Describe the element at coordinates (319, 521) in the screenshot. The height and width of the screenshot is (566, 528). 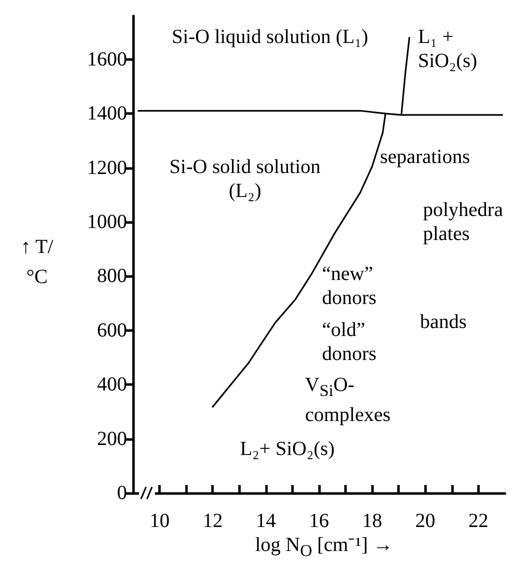
I see `x-tick-label: 16` at that location.